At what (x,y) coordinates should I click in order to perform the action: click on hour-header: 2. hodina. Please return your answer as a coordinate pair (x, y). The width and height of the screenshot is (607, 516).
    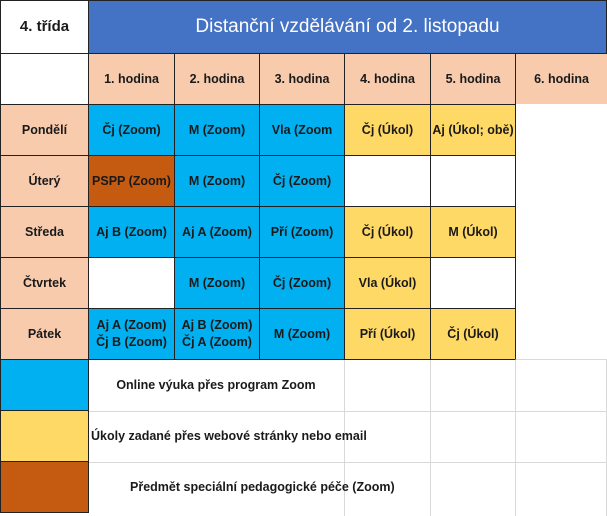
    Looking at the image, I should click on (217, 79).